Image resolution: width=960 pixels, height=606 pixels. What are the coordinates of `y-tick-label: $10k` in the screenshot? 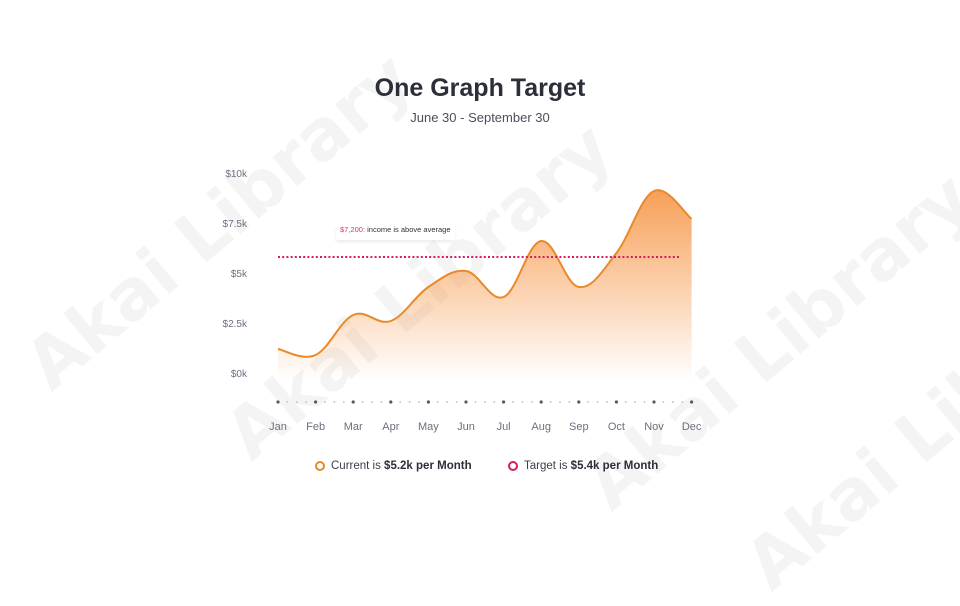 It's located at (236, 174).